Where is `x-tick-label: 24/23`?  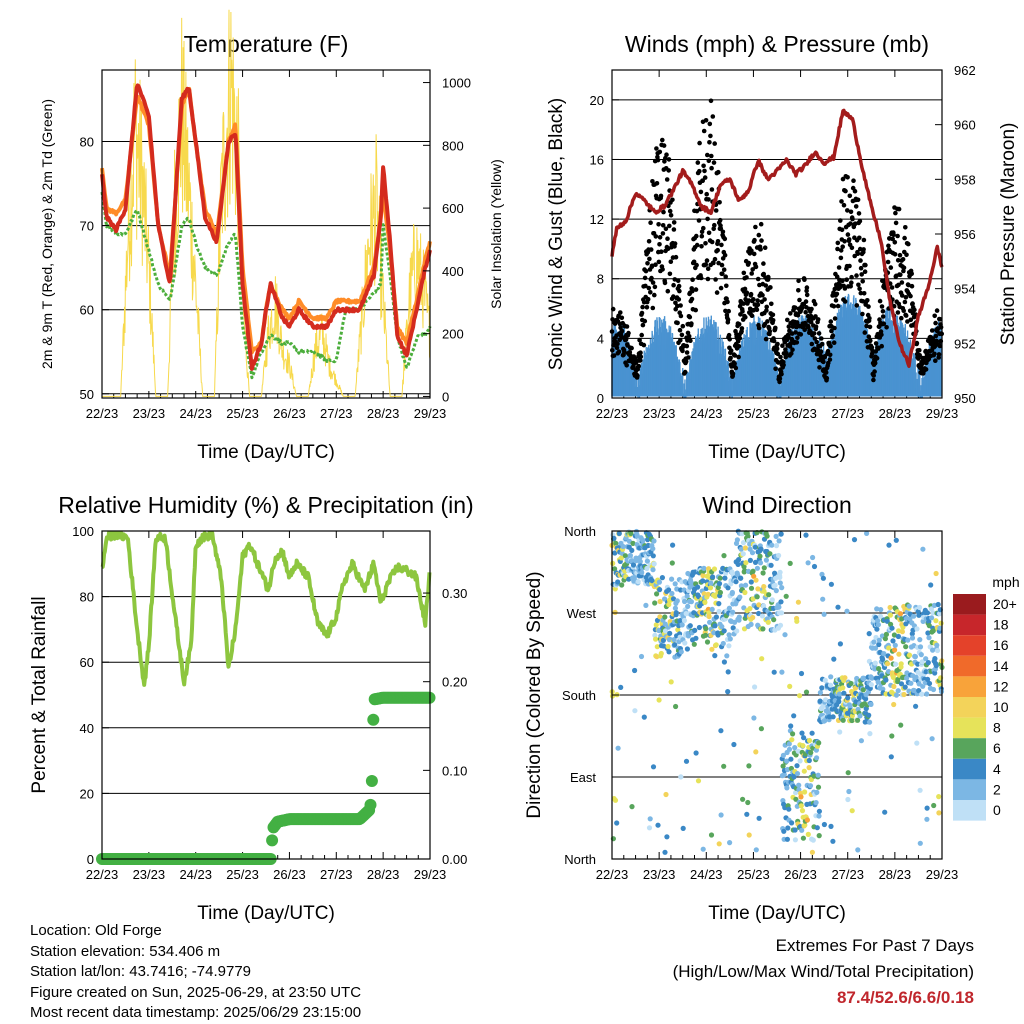 x-tick-label: 24/23 is located at coordinates (195, 874).